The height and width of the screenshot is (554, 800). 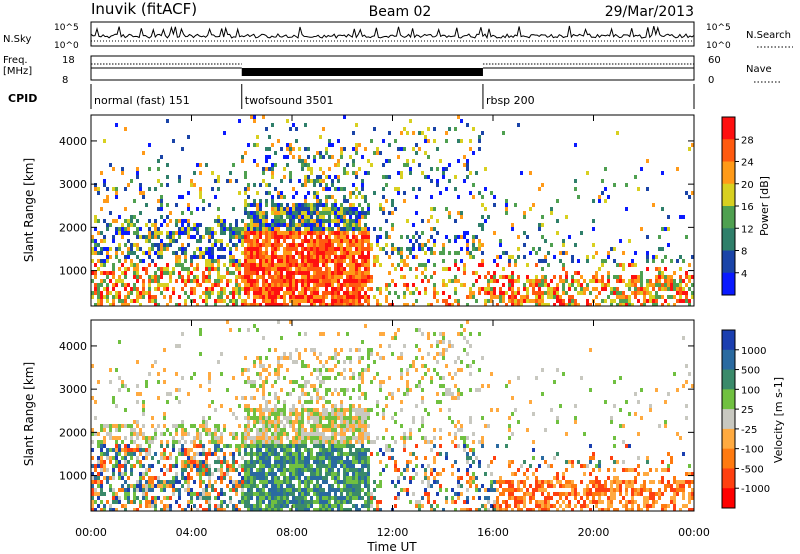 What do you see at coordinates (73, 184) in the screenshot?
I see `p-ytick-label: 3000` at bounding box center [73, 184].